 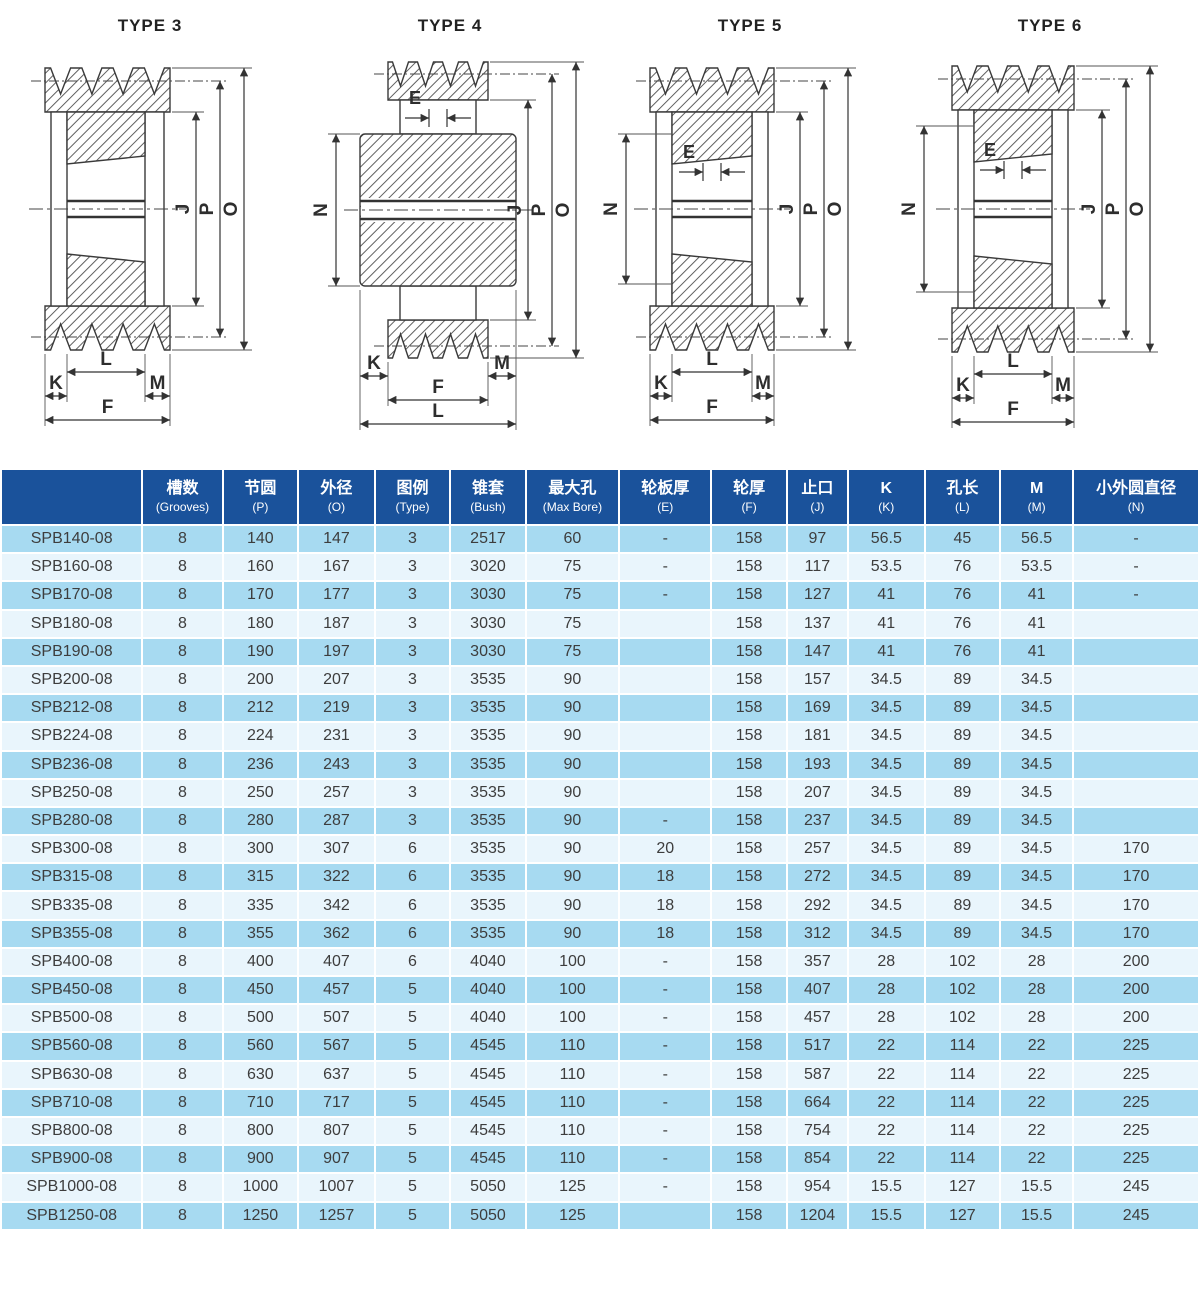 I want to click on col-header-en: (Type), so click(x=412, y=507).